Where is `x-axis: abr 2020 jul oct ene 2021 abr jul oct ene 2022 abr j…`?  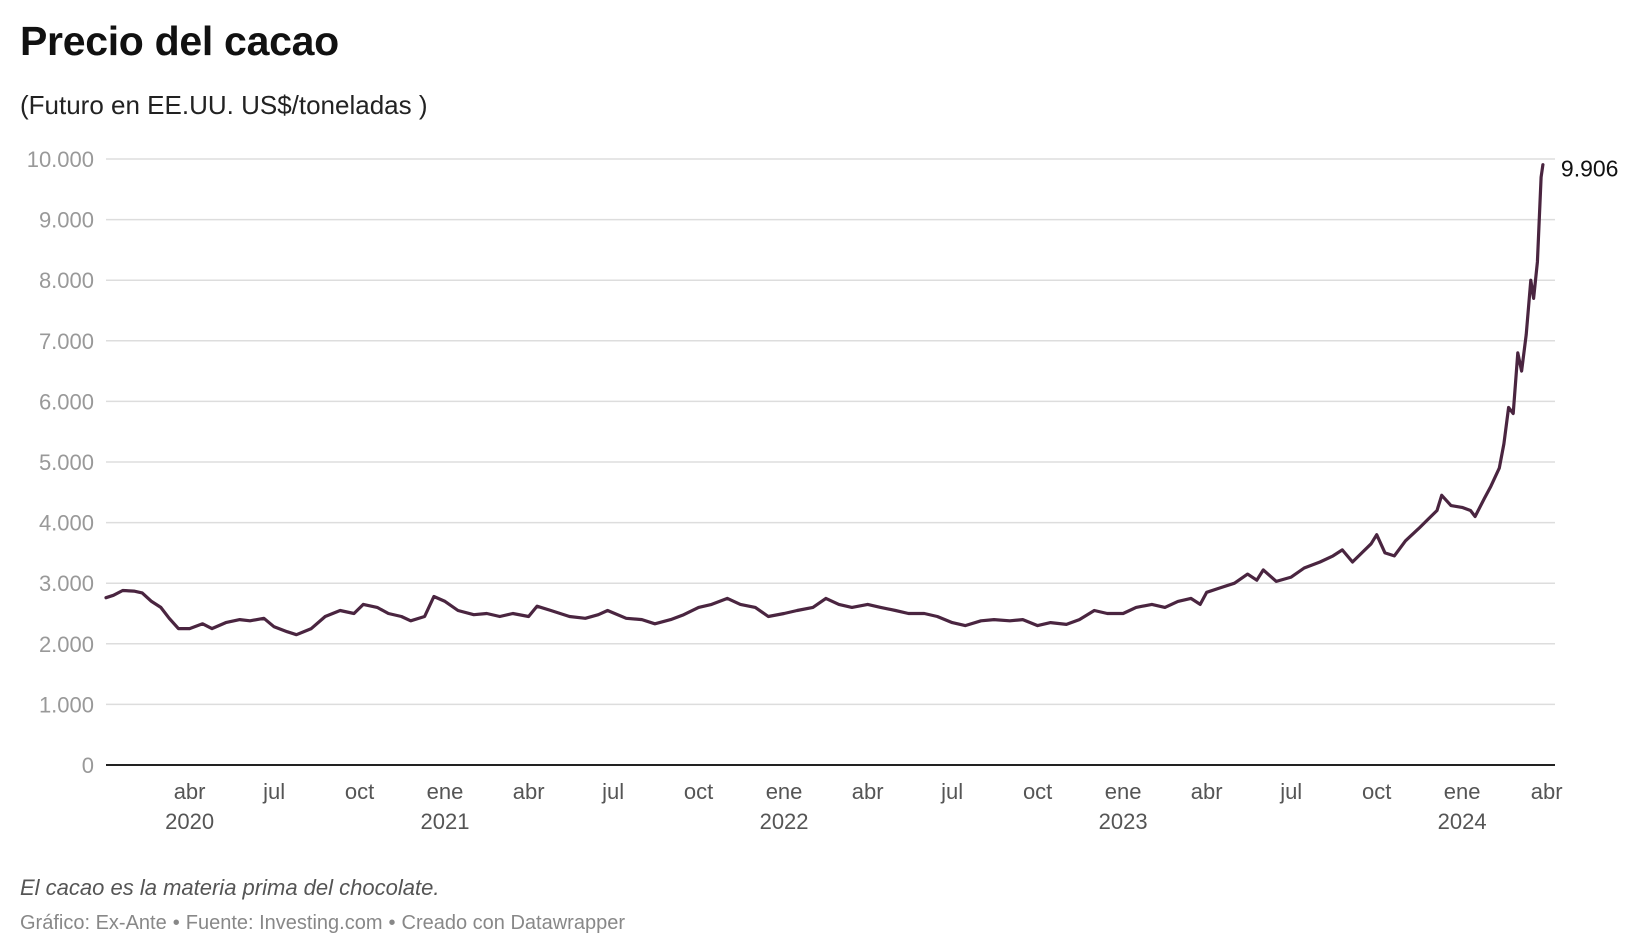 x-axis: abr 2020 jul oct ene 2021 abr jul oct ene 2022 abr j… is located at coordinates (834, 799).